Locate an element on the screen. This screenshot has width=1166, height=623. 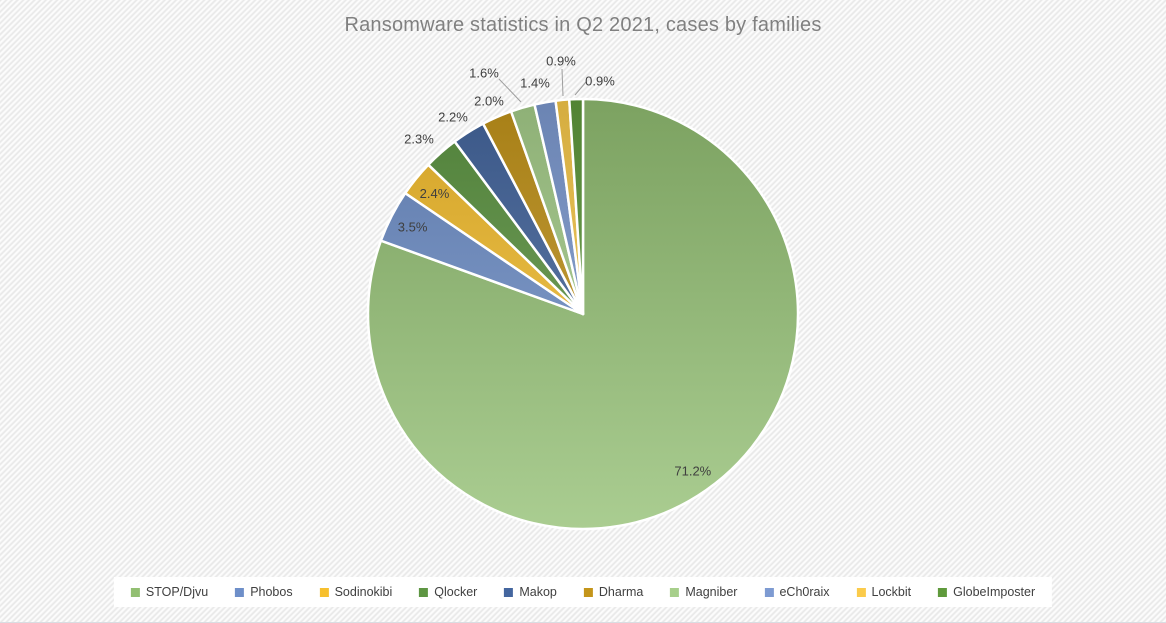
leader-line-globeimposter is located at coordinates (580, 88).